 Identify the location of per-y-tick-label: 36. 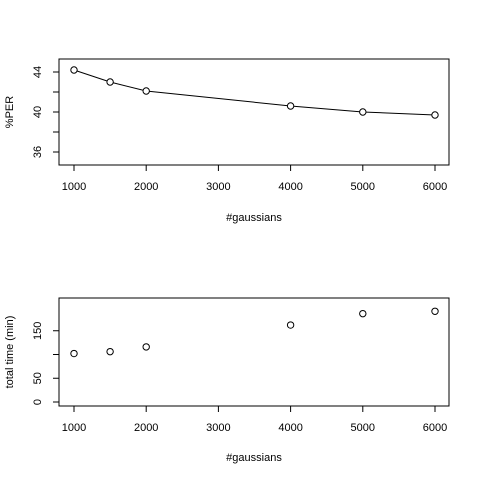
(38, 152).